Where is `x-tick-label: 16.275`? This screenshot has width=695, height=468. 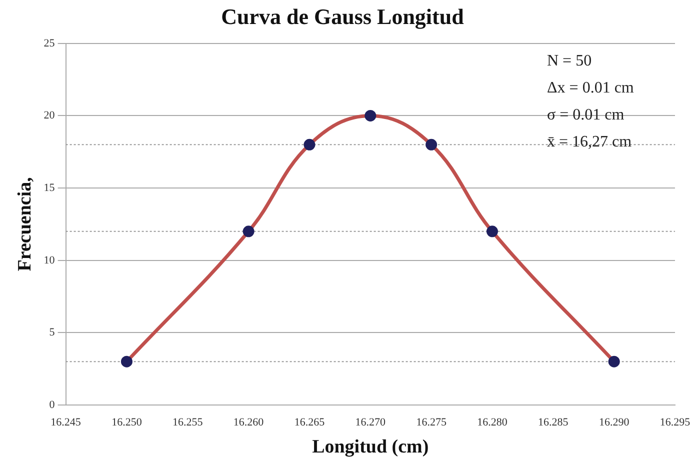
x-tick-label: 16.275 is located at coordinates (431, 422).